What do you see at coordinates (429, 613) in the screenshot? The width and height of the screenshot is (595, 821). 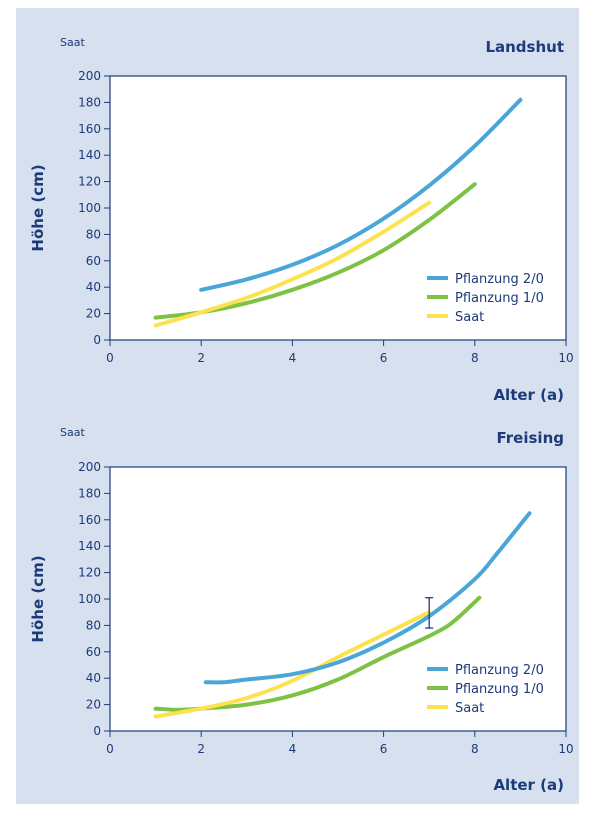 I see `error-bar` at bounding box center [429, 613].